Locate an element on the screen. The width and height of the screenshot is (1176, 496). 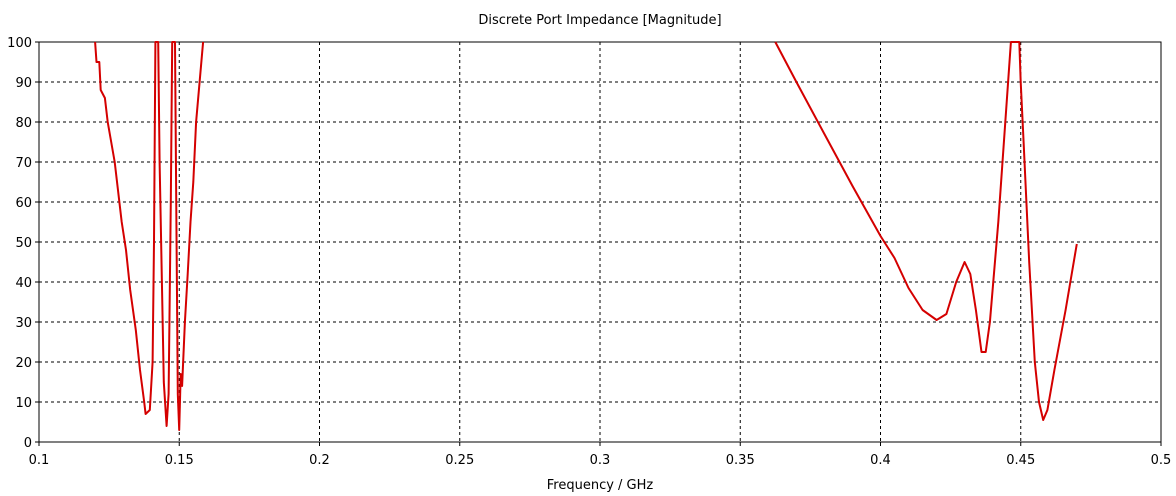
x-tick-label: 0.45 is located at coordinates (1020, 460).